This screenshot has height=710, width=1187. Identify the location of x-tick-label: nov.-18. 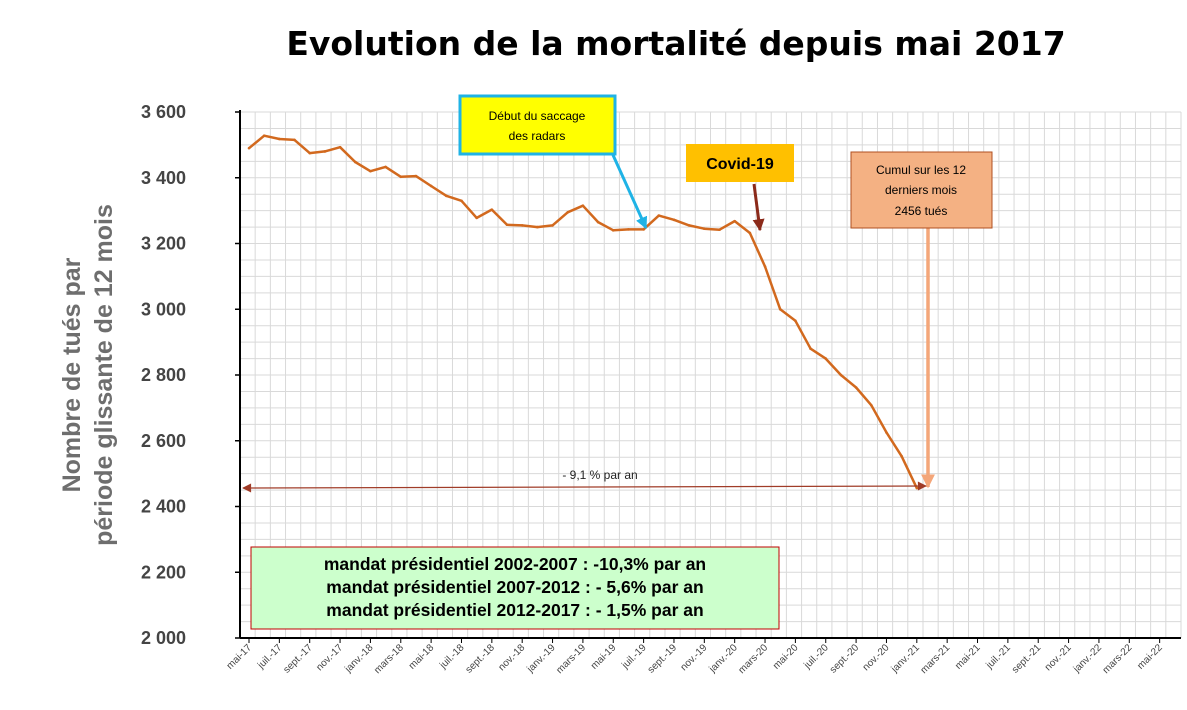
(511, 657).